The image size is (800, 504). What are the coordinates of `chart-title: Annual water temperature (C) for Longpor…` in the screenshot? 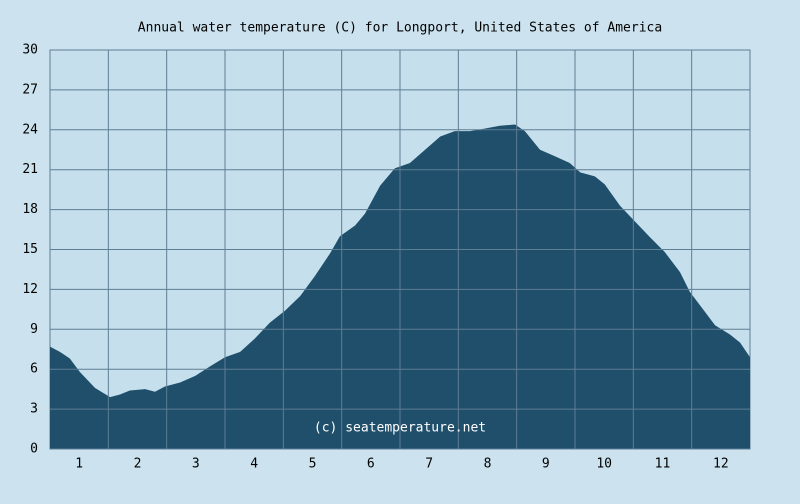 It's located at (400, 28).